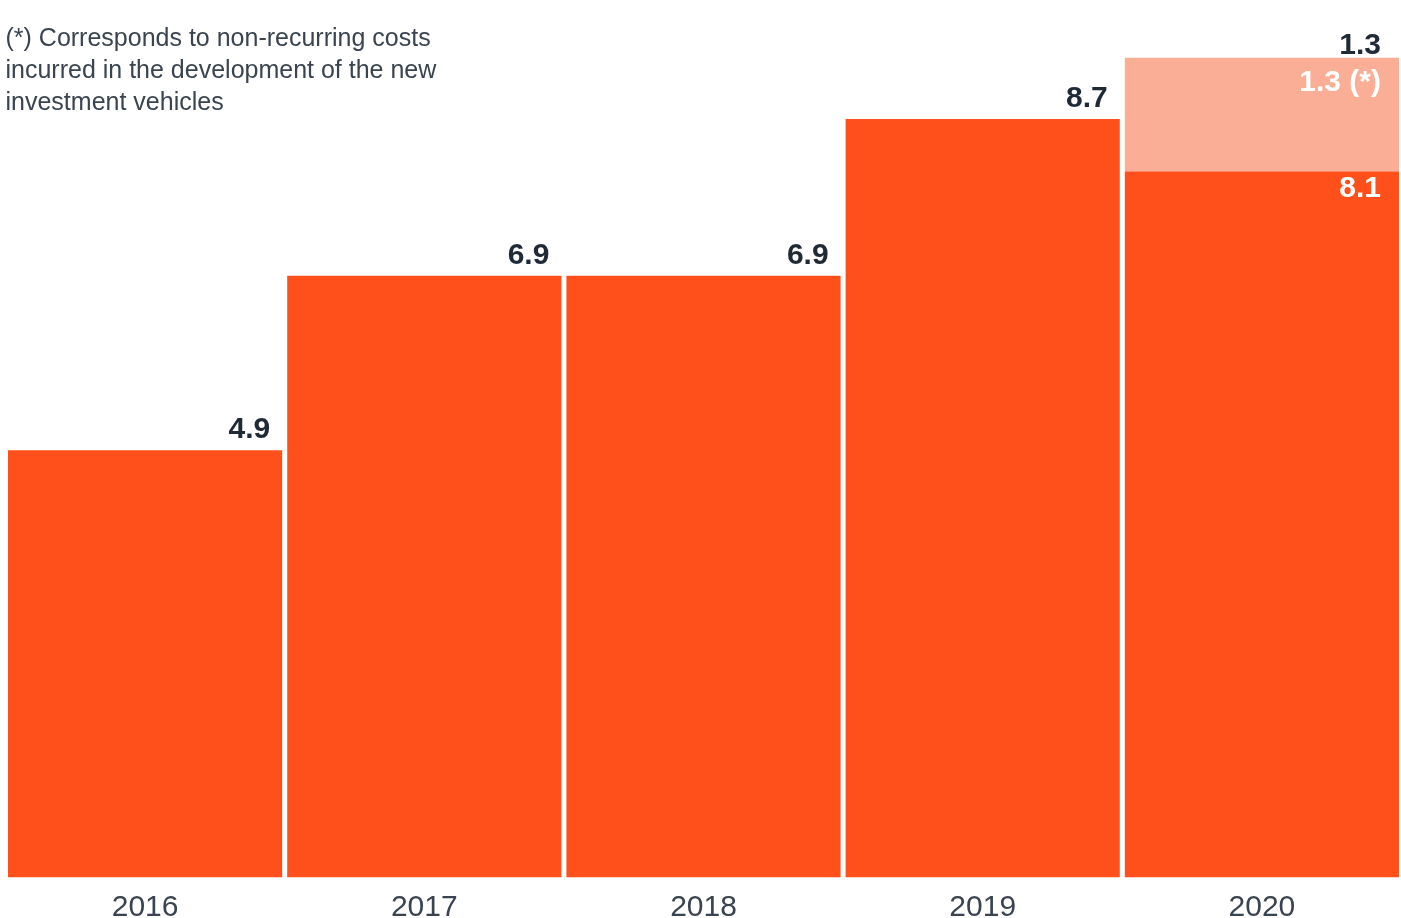 The image size is (1401, 918). Describe the element at coordinates (1262, 903) in the screenshot. I see `x-tick-label: 2020` at that location.